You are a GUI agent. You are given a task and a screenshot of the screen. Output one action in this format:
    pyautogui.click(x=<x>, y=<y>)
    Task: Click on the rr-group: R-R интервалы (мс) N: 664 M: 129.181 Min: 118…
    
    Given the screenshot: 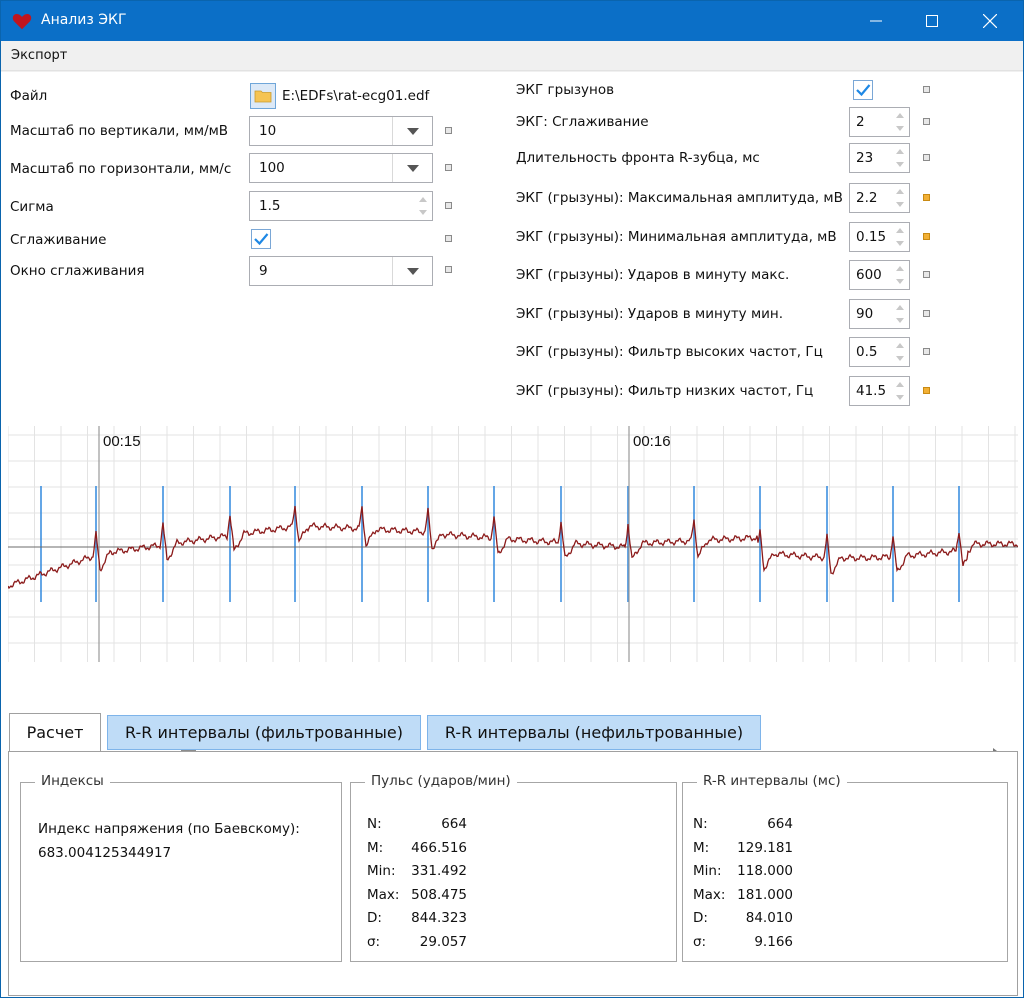 What is the action you would take?
    pyautogui.click(x=845, y=867)
    